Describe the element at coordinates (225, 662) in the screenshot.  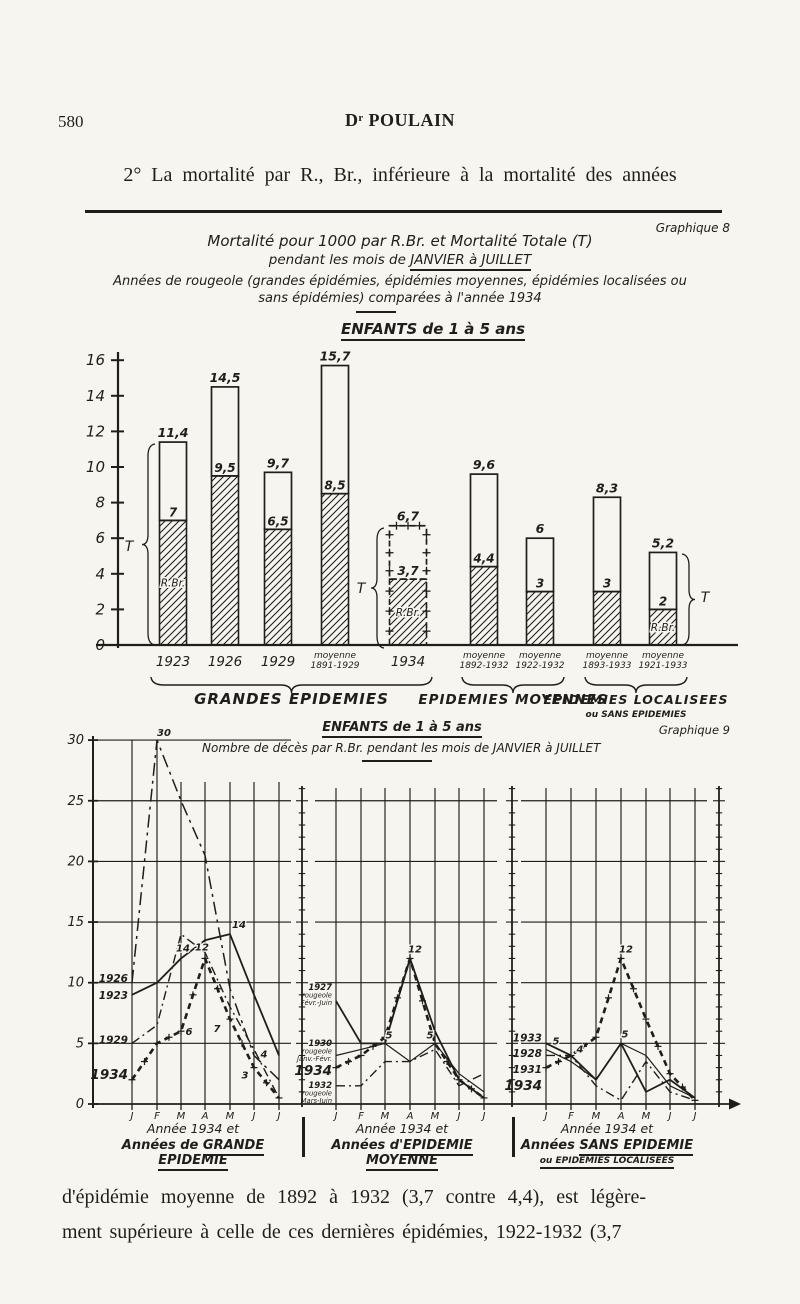
I see `bar-category-label: 1926` at that location.